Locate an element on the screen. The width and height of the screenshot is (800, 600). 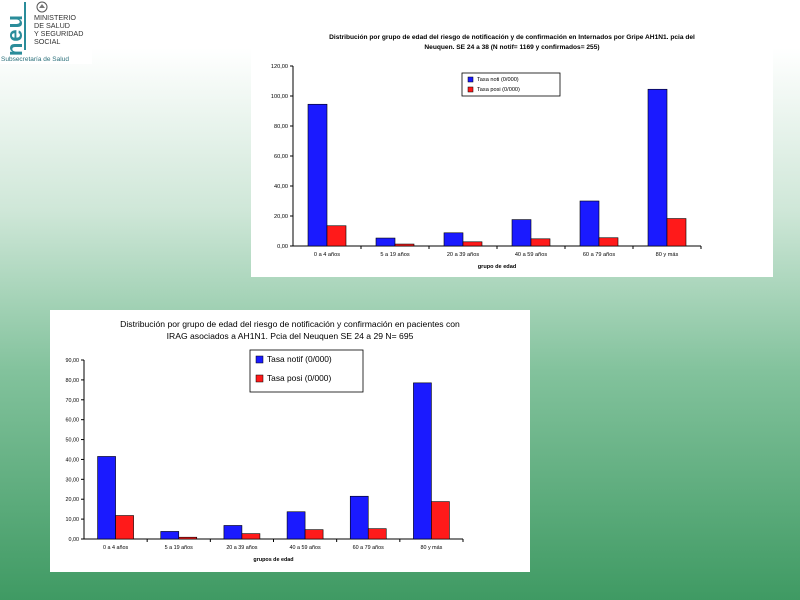
logo-line-1: MINISTERIO is located at coordinates (55, 17).